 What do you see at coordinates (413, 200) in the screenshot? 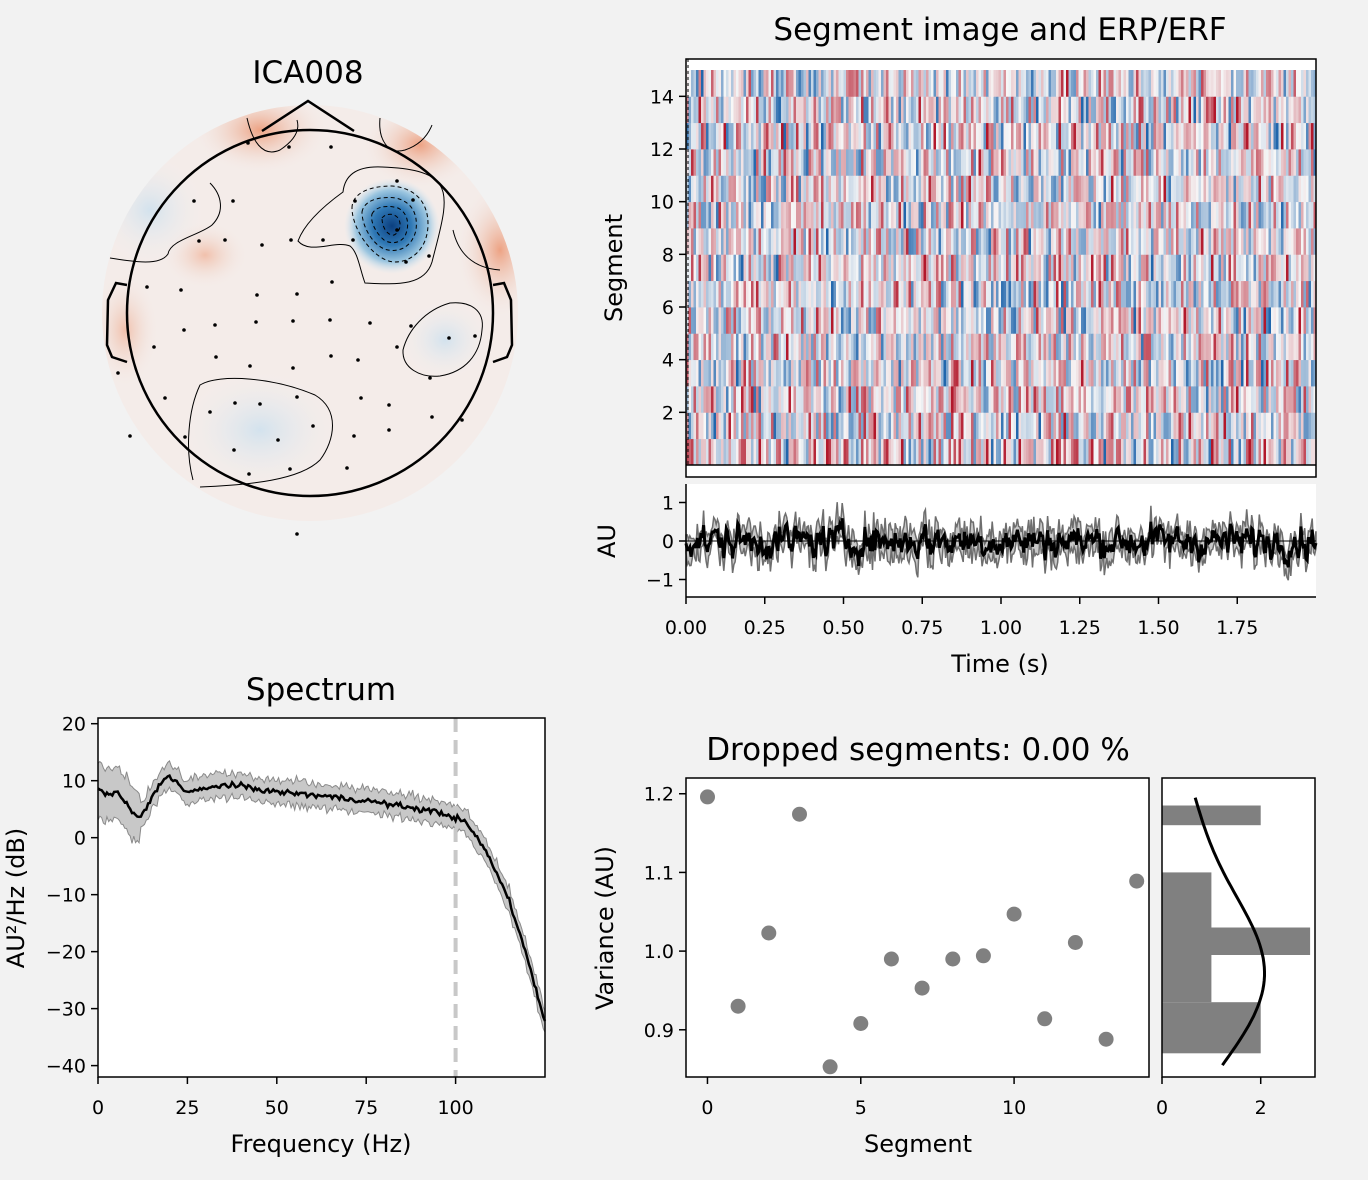
I see `sensor-dot` at bounding box center [413, 200].